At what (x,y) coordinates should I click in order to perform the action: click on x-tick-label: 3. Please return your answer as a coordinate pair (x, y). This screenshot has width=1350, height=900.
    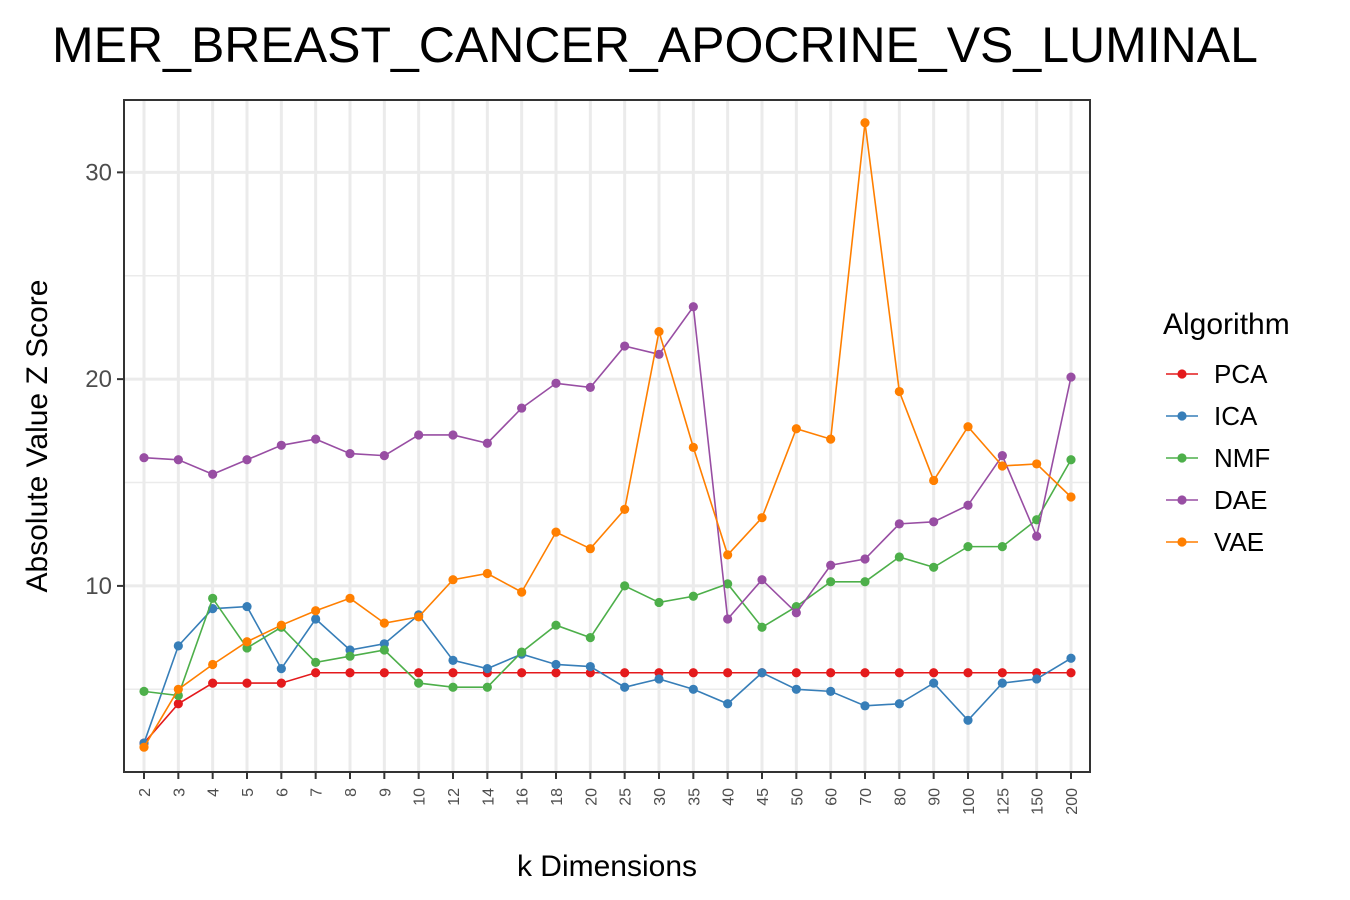
    Looking at the image, I should click on (179, 792).